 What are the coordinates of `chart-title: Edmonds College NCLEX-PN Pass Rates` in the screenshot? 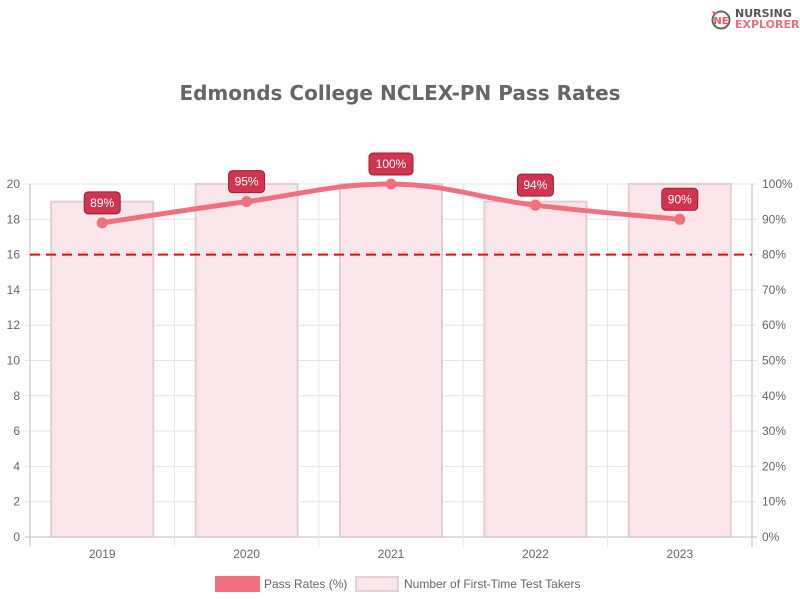 It's located at (399, 93).